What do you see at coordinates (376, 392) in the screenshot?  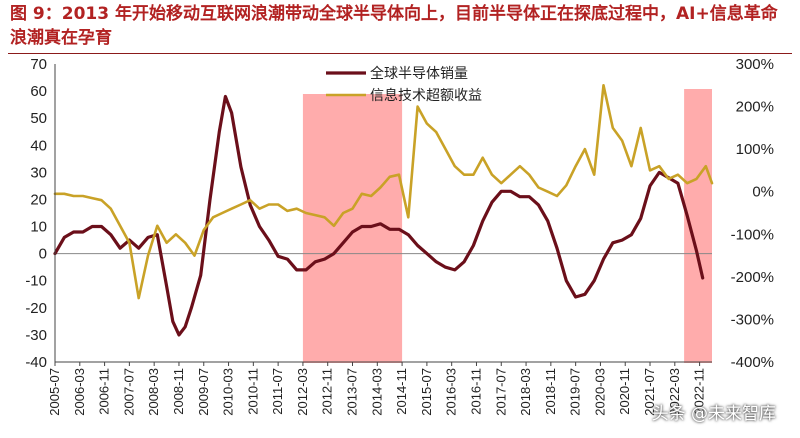 I see `x-tick-label: 2014-03` at bounding box center [376, 392].